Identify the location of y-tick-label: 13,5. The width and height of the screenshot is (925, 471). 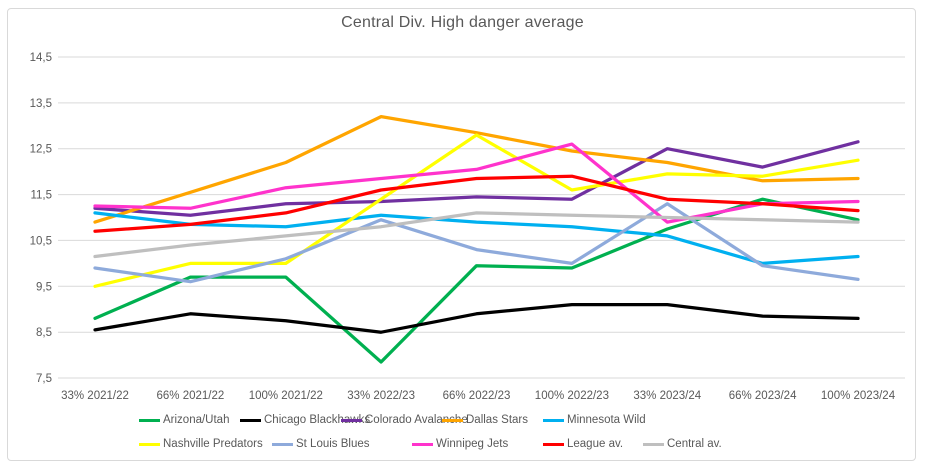
(41, 104).